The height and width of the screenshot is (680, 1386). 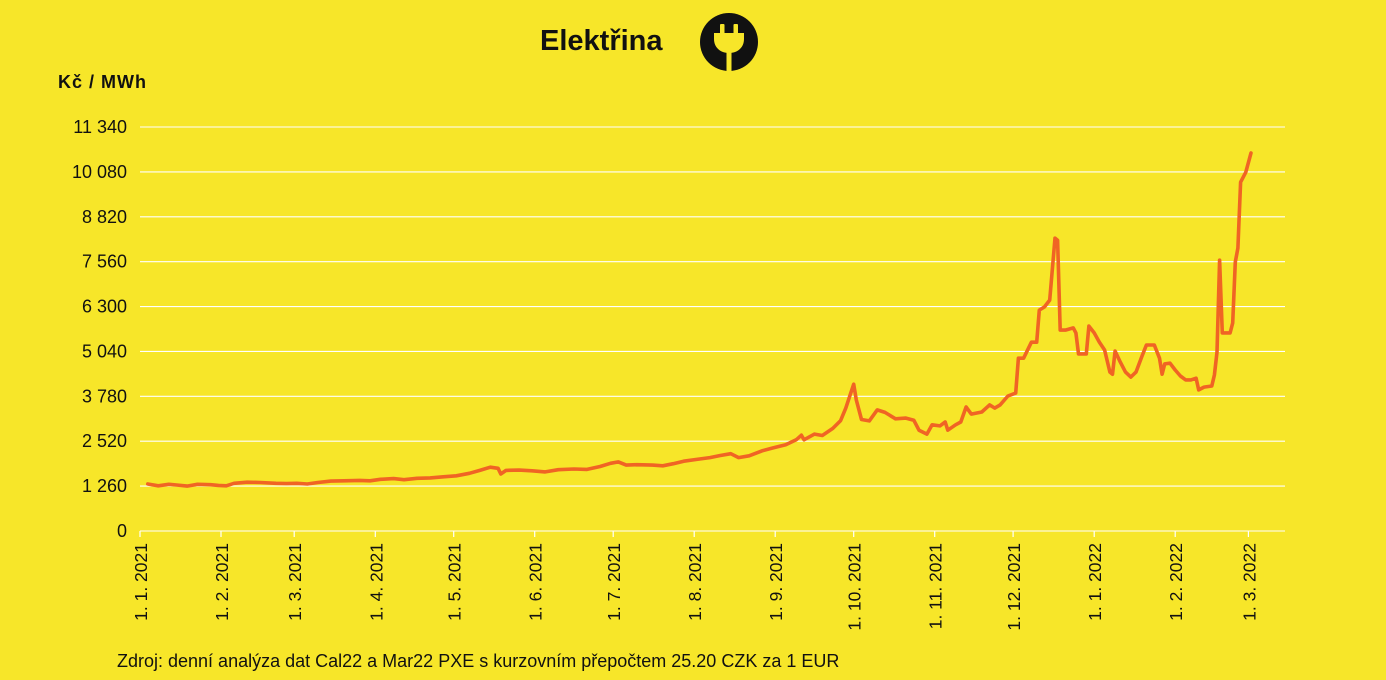 I want to click on plug-icon, so click(x=729, y=42).